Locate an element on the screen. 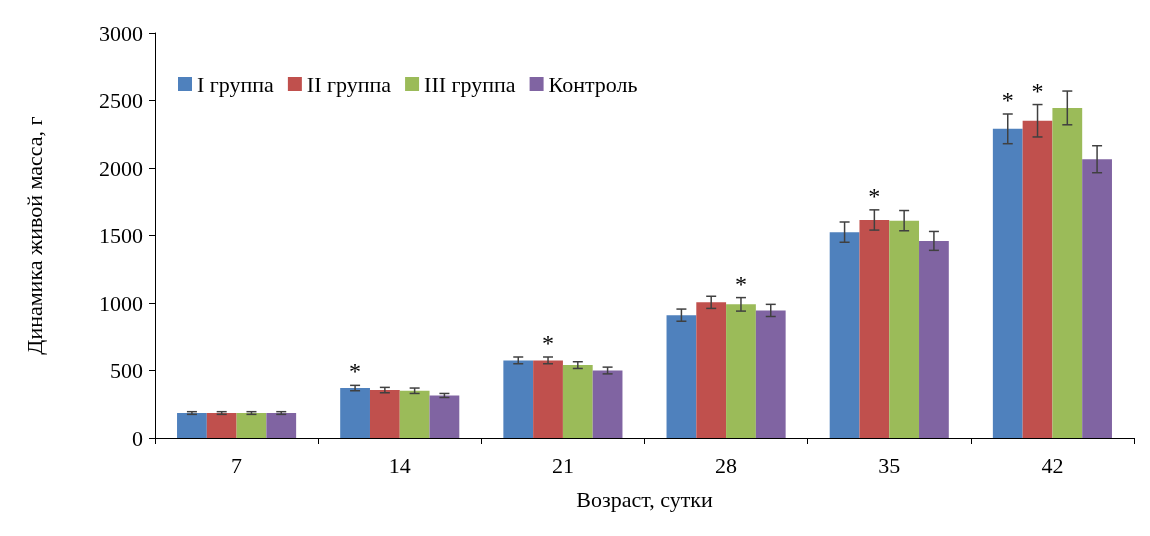 The image size is (1150, 536). x-tick-label: 42 is located at coordinates (1052, 465).